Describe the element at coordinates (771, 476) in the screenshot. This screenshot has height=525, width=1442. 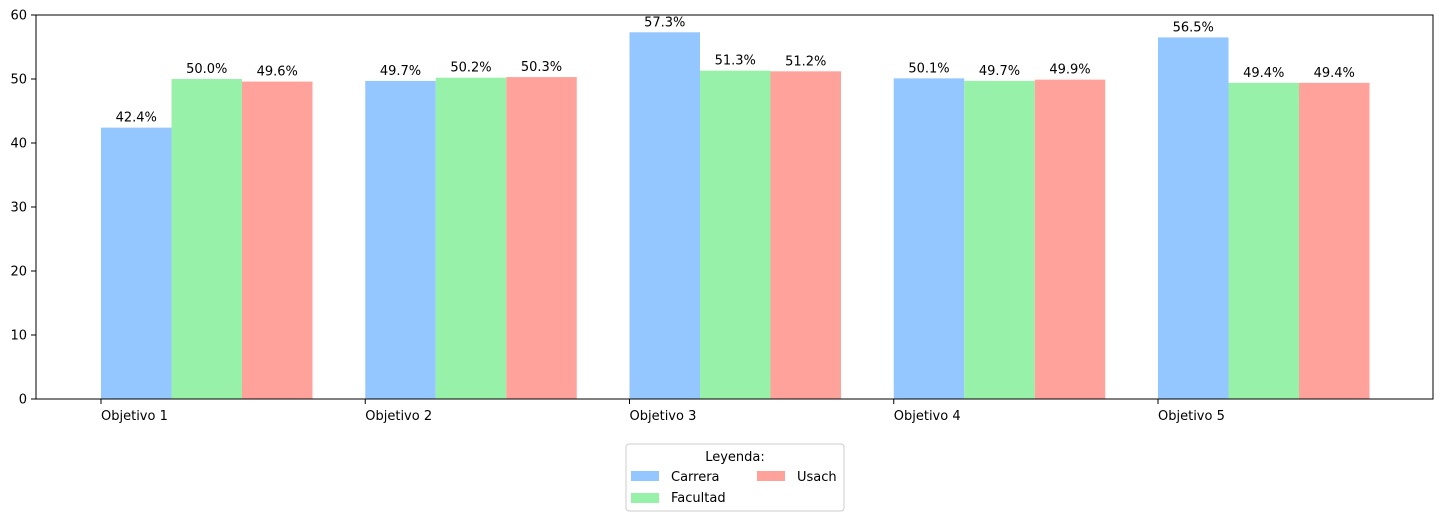
I see `legend-swatch-usach` at that location.